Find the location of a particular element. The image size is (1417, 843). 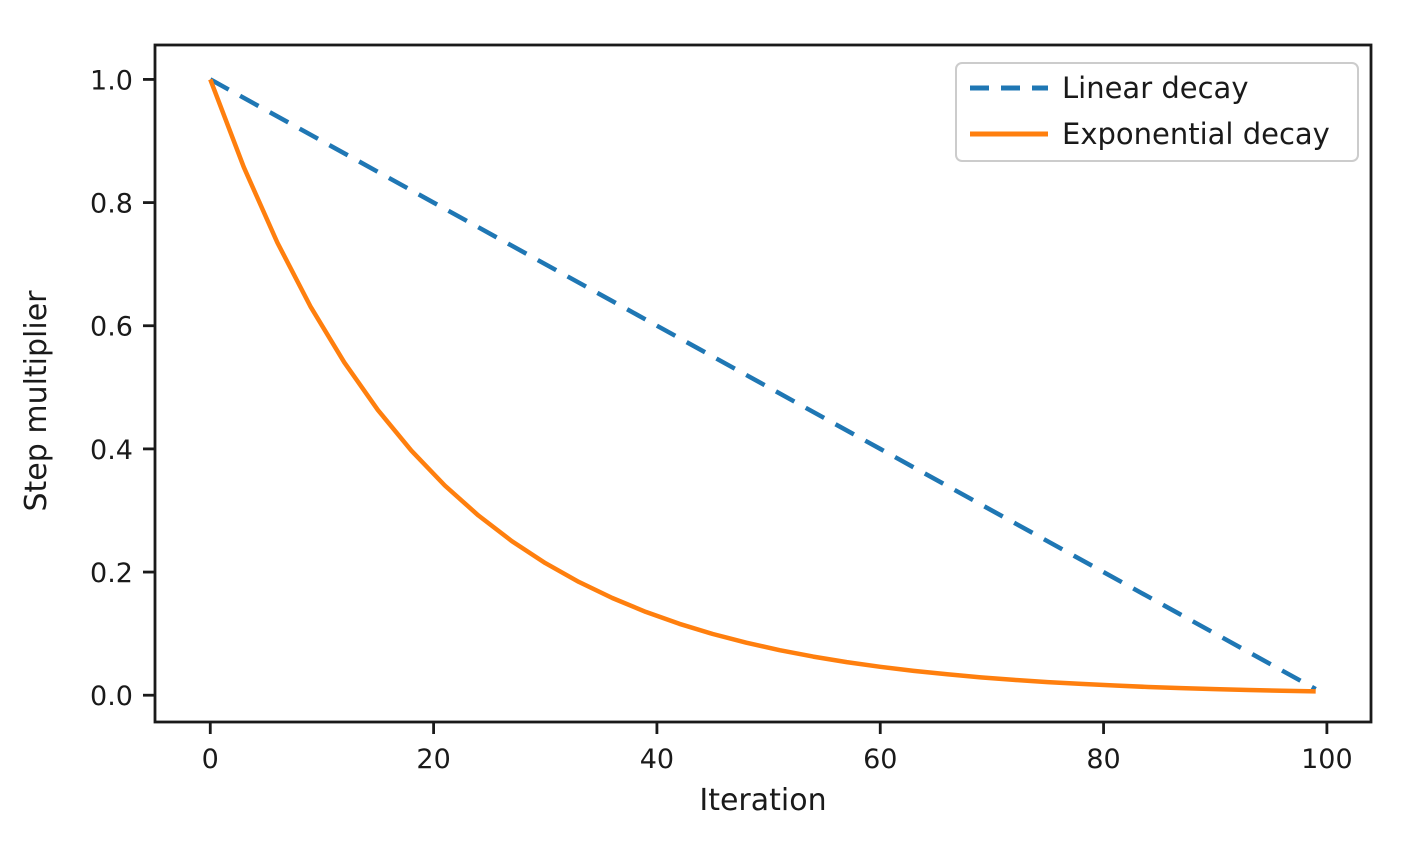

y-tick-label: 0.4 is located at coordinates (111, 450).